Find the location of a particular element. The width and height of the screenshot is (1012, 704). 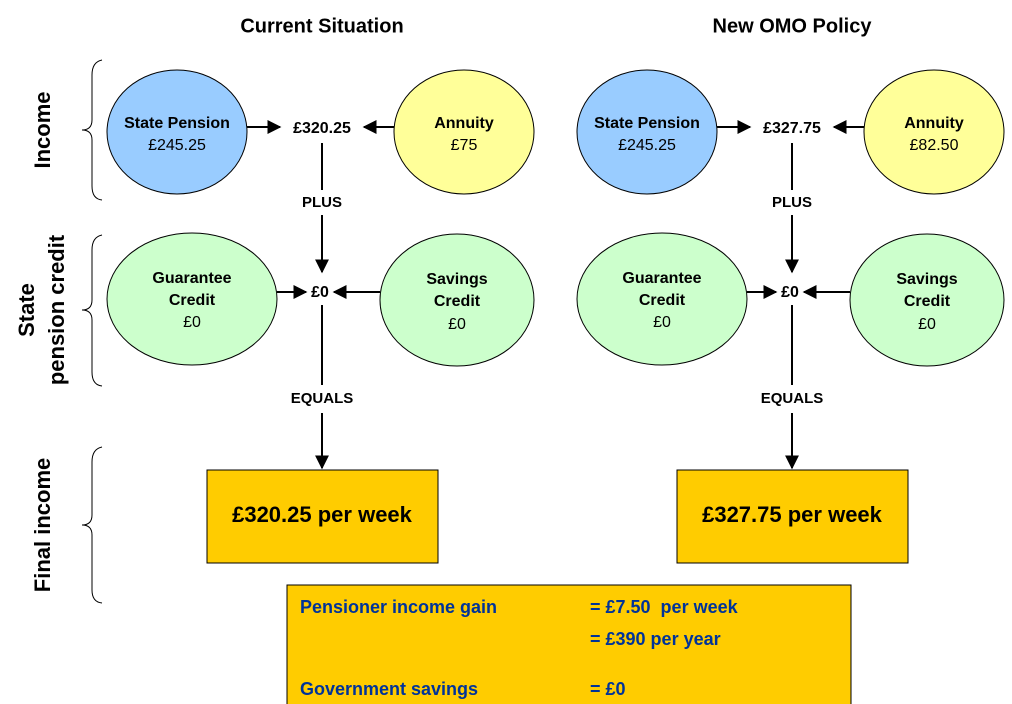

braces is located at coordinates (92, 331).